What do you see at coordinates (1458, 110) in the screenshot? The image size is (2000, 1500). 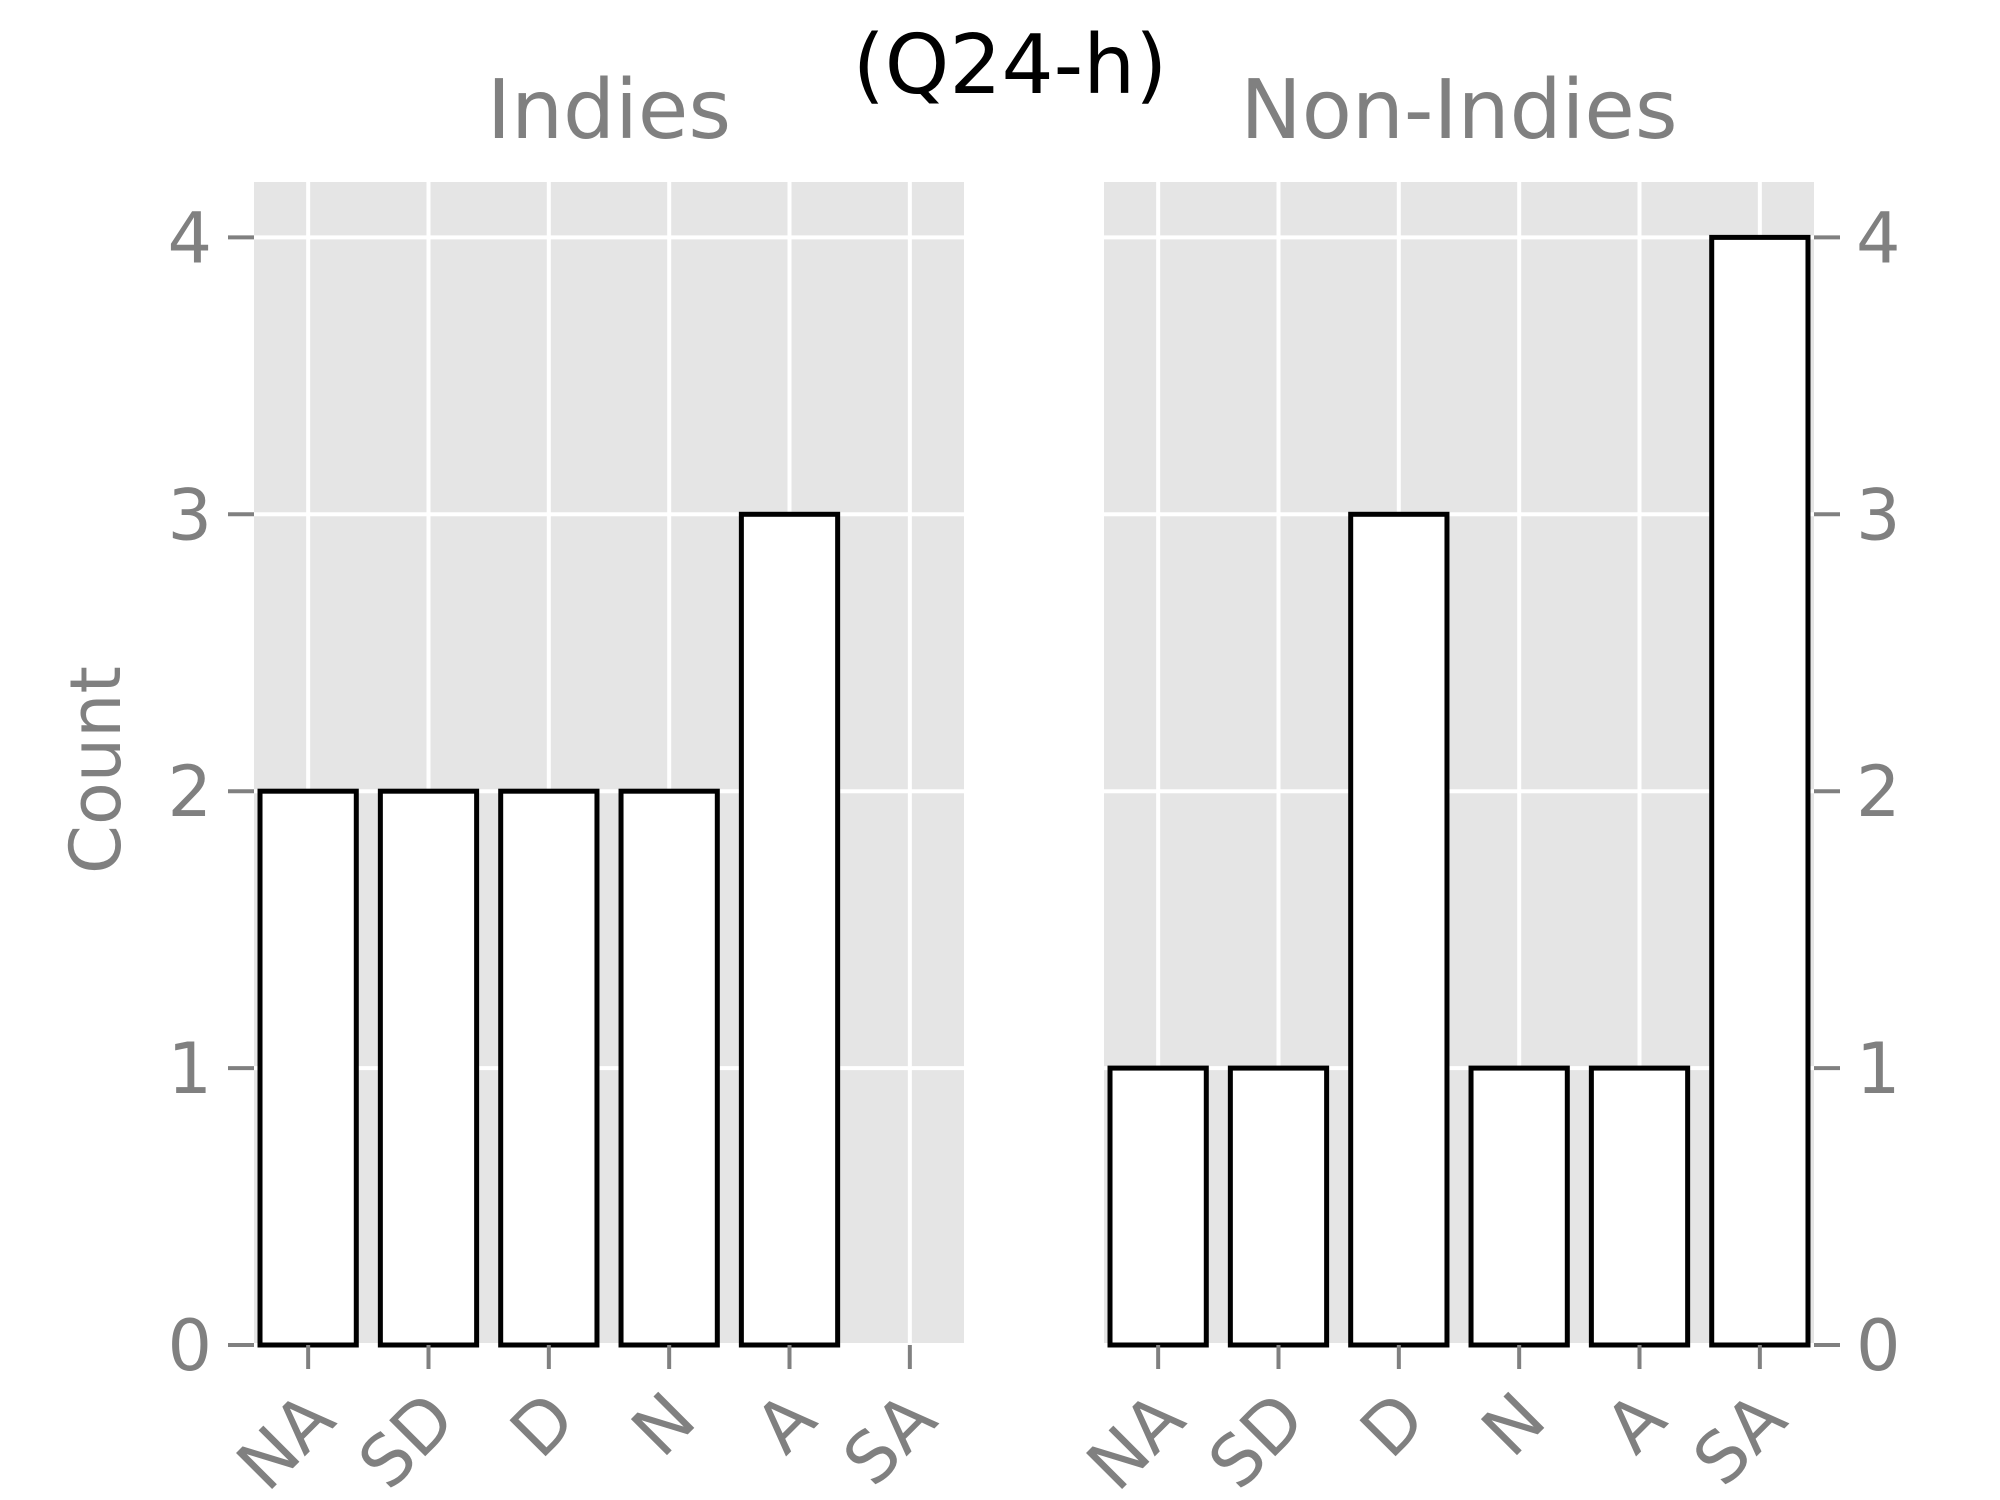 I see `panel-title: Non-Indies` at bounding box center [1458, 110].